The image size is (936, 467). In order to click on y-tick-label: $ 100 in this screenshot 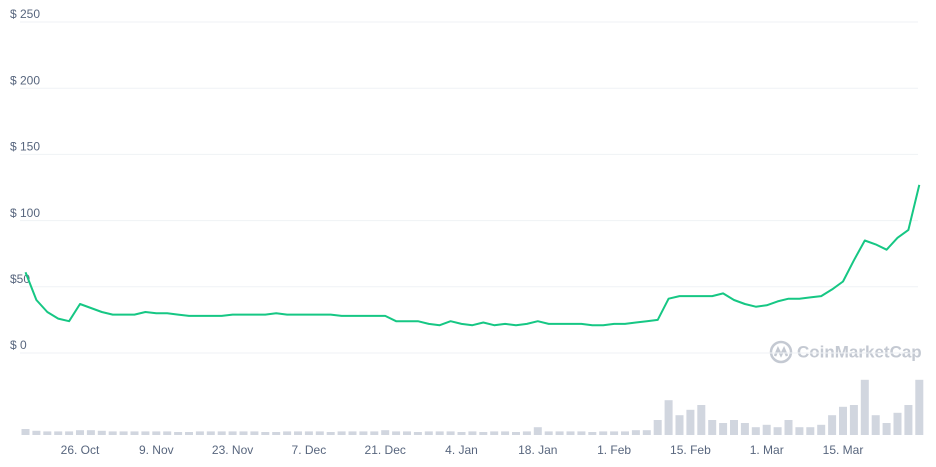, I will do `click(25, 213)`.